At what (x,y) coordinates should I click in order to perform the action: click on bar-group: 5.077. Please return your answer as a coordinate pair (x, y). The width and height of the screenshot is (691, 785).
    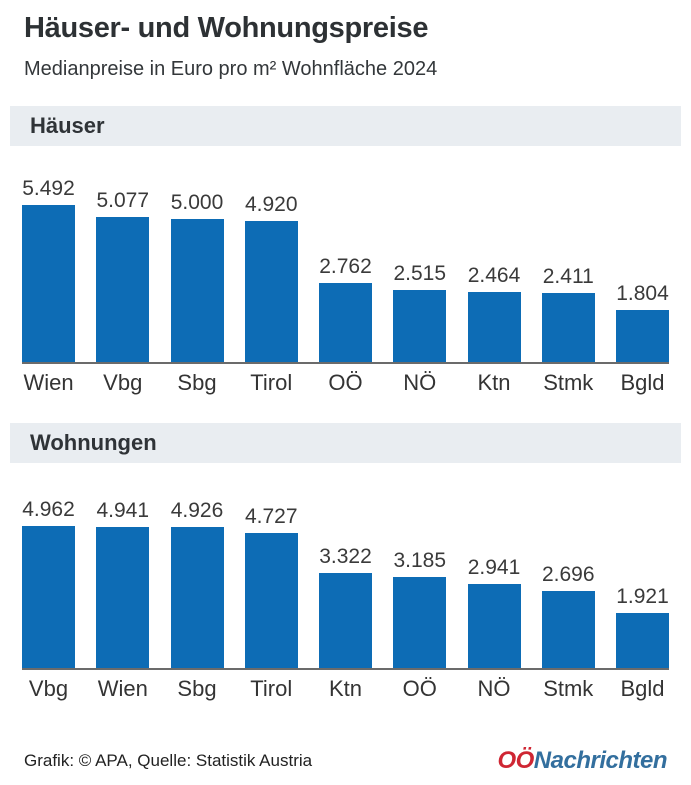
    Looking at the image, I should click on (123, 275).